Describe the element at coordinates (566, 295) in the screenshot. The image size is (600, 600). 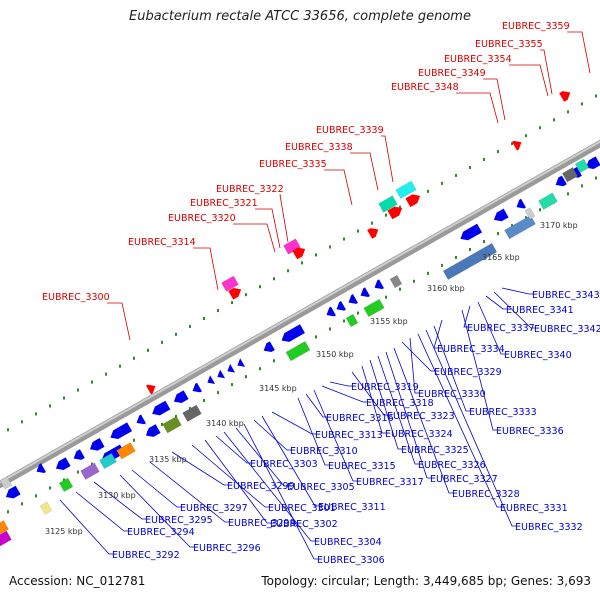
I see `gene-label-bottom: EUBREC_3343` at that location.